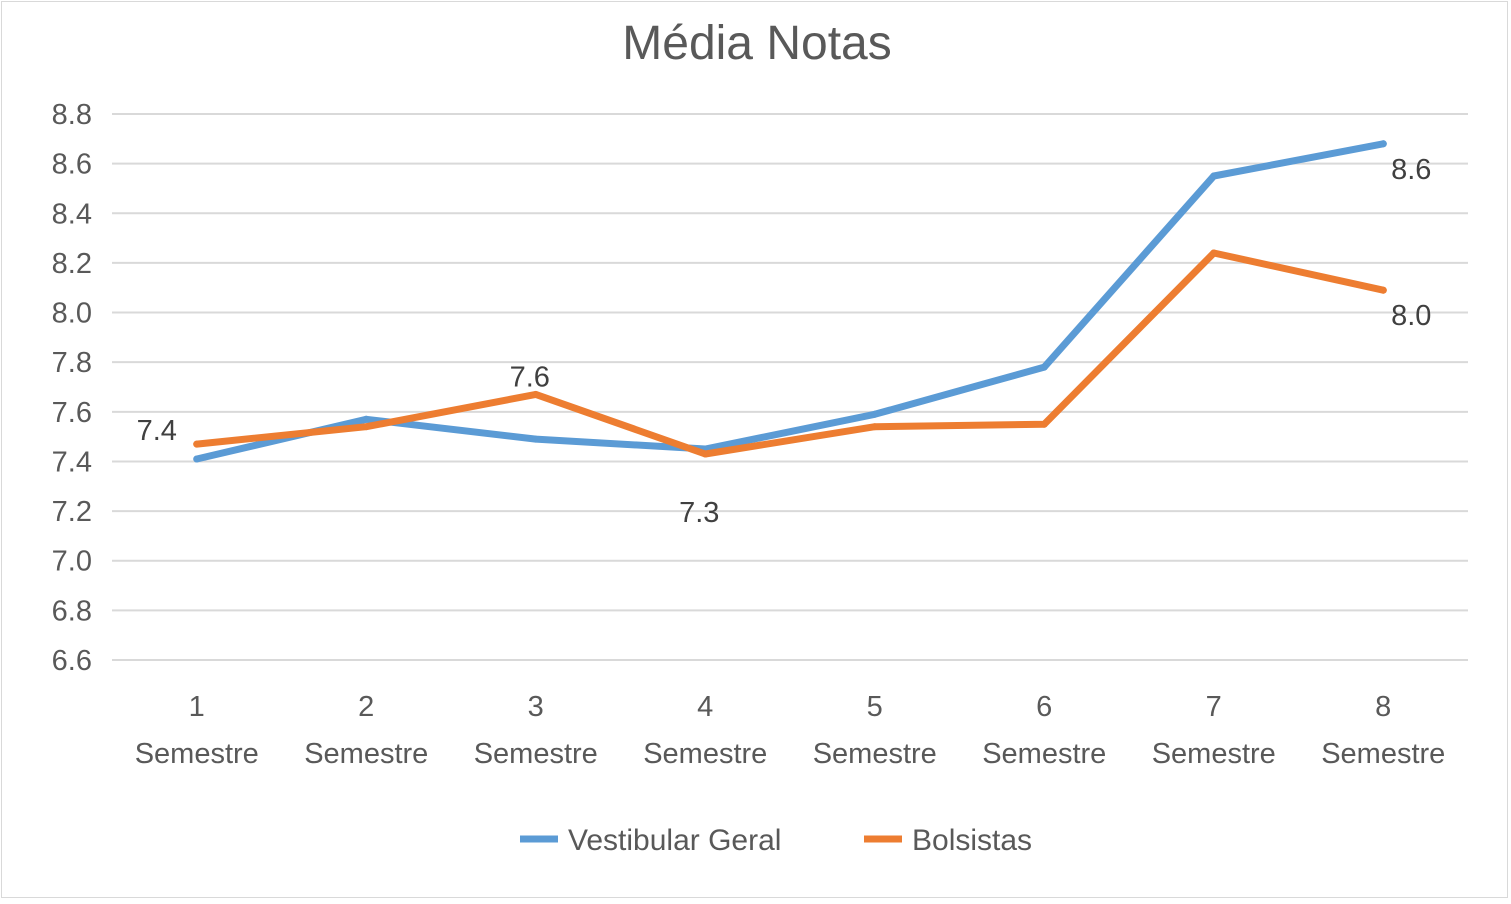  I want to click on legend-label: Vestibular Geral, so click(674, 840).